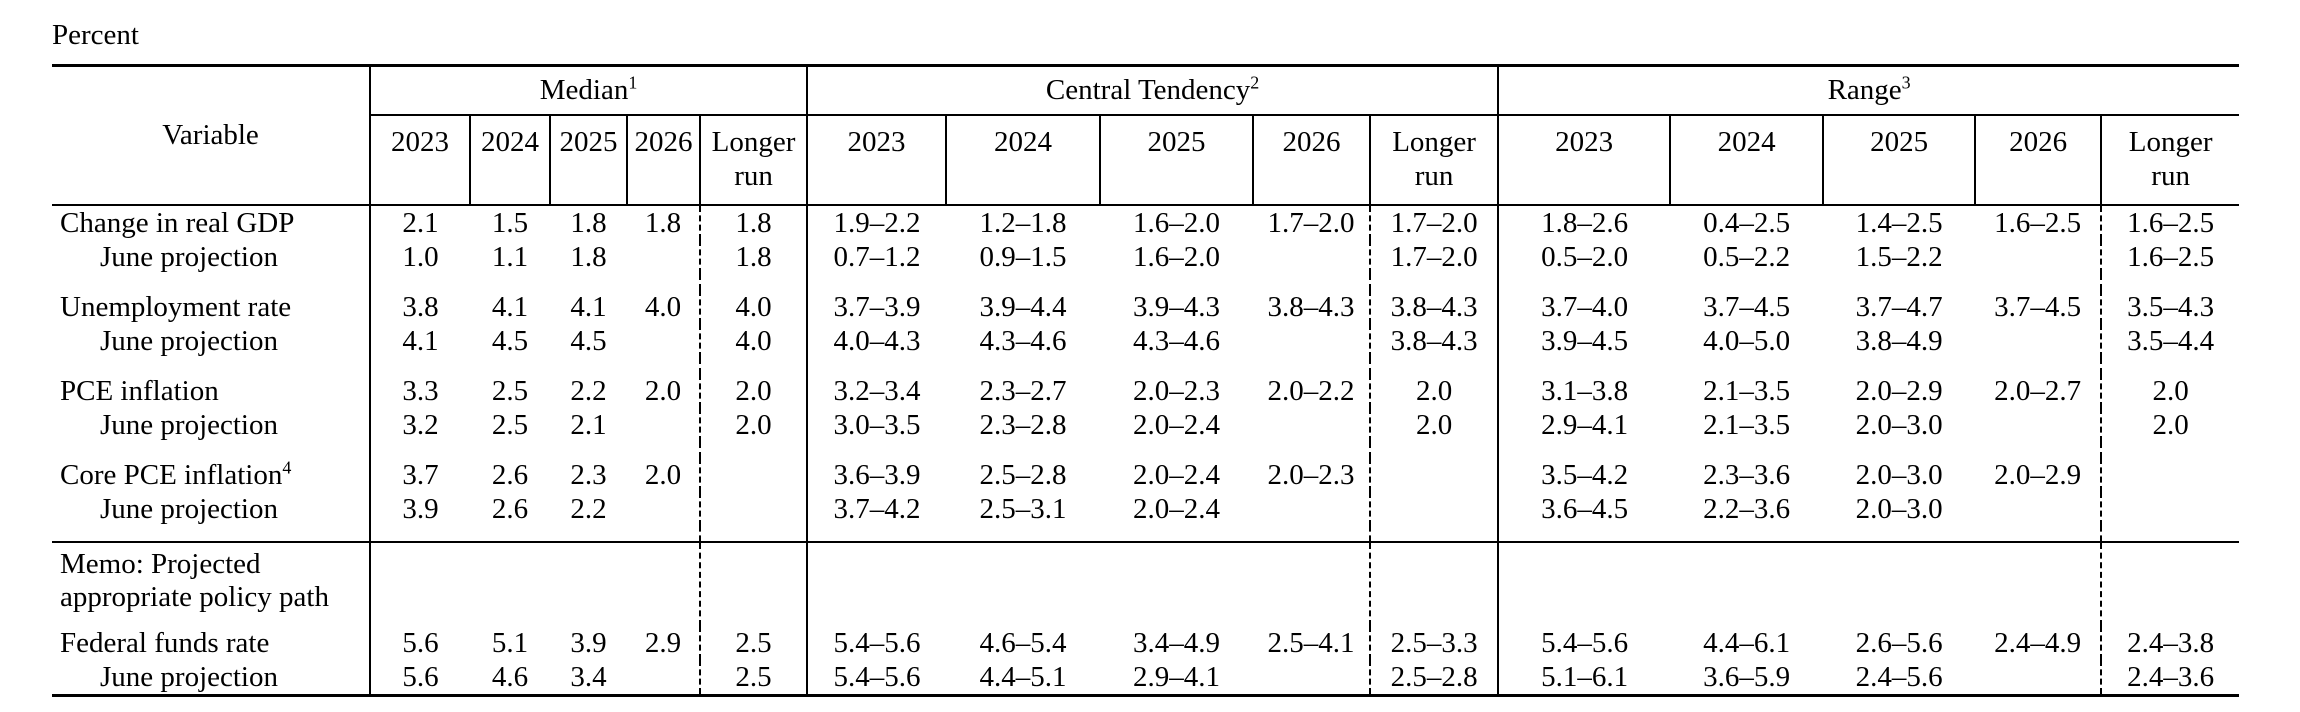 The height and width of the screenshot is (712, 2300). Describe the element at coordinates (1899, 222) in the screenshot. I see `value-cell: 1.4–2.5` at that location.